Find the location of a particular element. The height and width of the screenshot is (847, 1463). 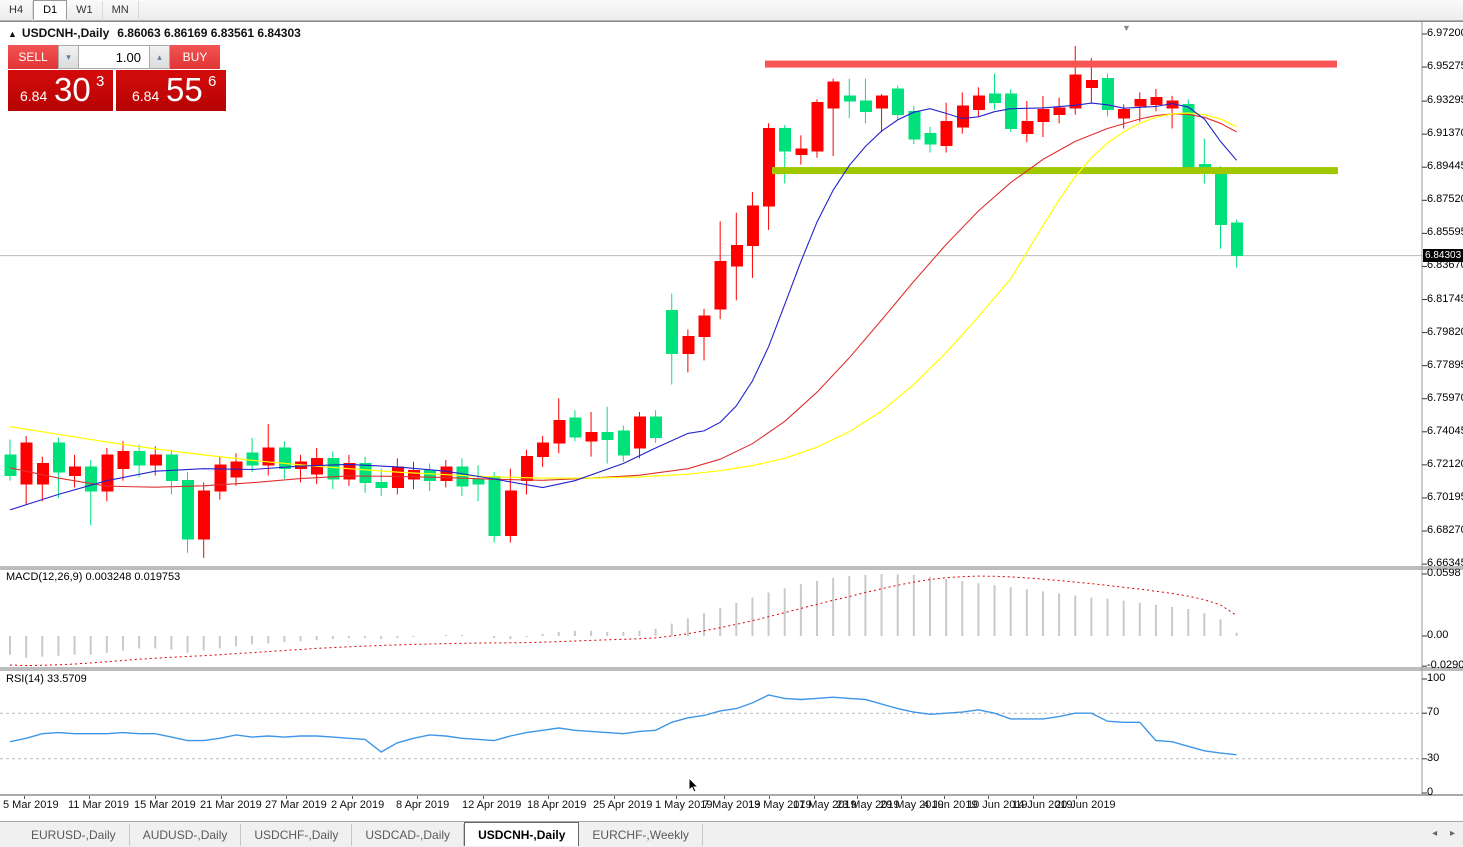

rsi-line is located at coordinates (623, 725).